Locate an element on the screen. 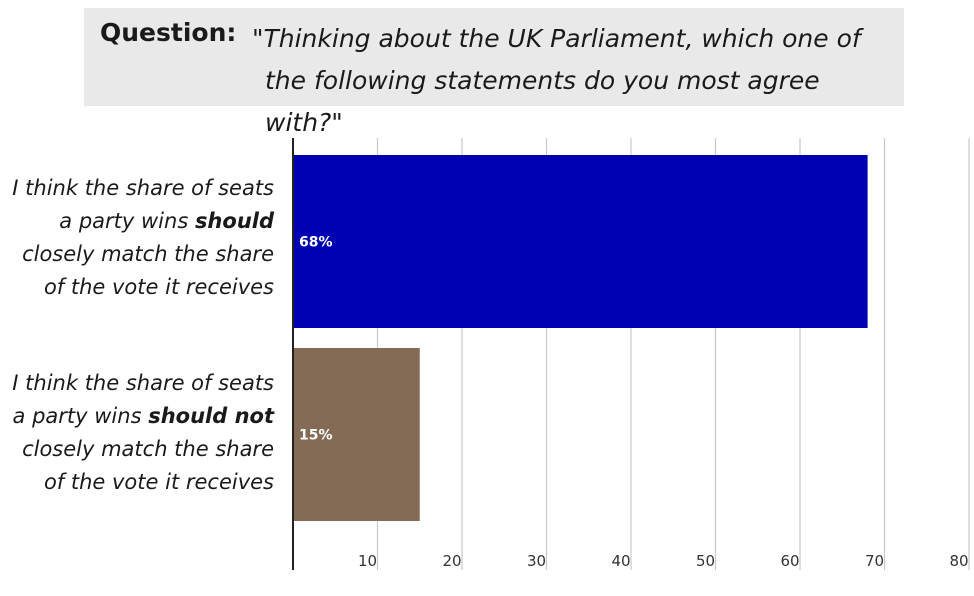 The width and height of the screenshot is (974, 596). x-tick-label: 70 is located at coordinates (874, 561).